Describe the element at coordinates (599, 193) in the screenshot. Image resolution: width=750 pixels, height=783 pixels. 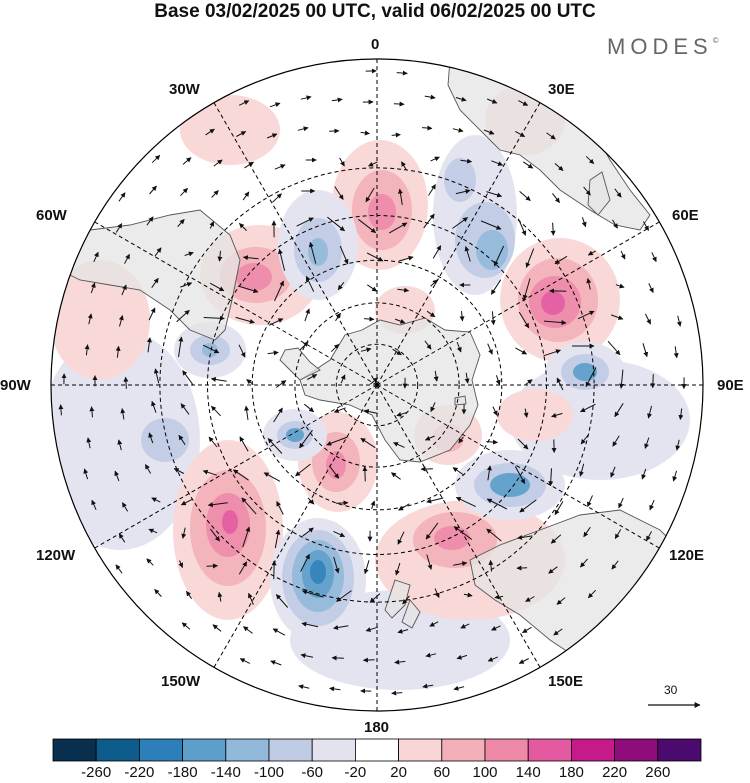
I see `madagascar` at that location.